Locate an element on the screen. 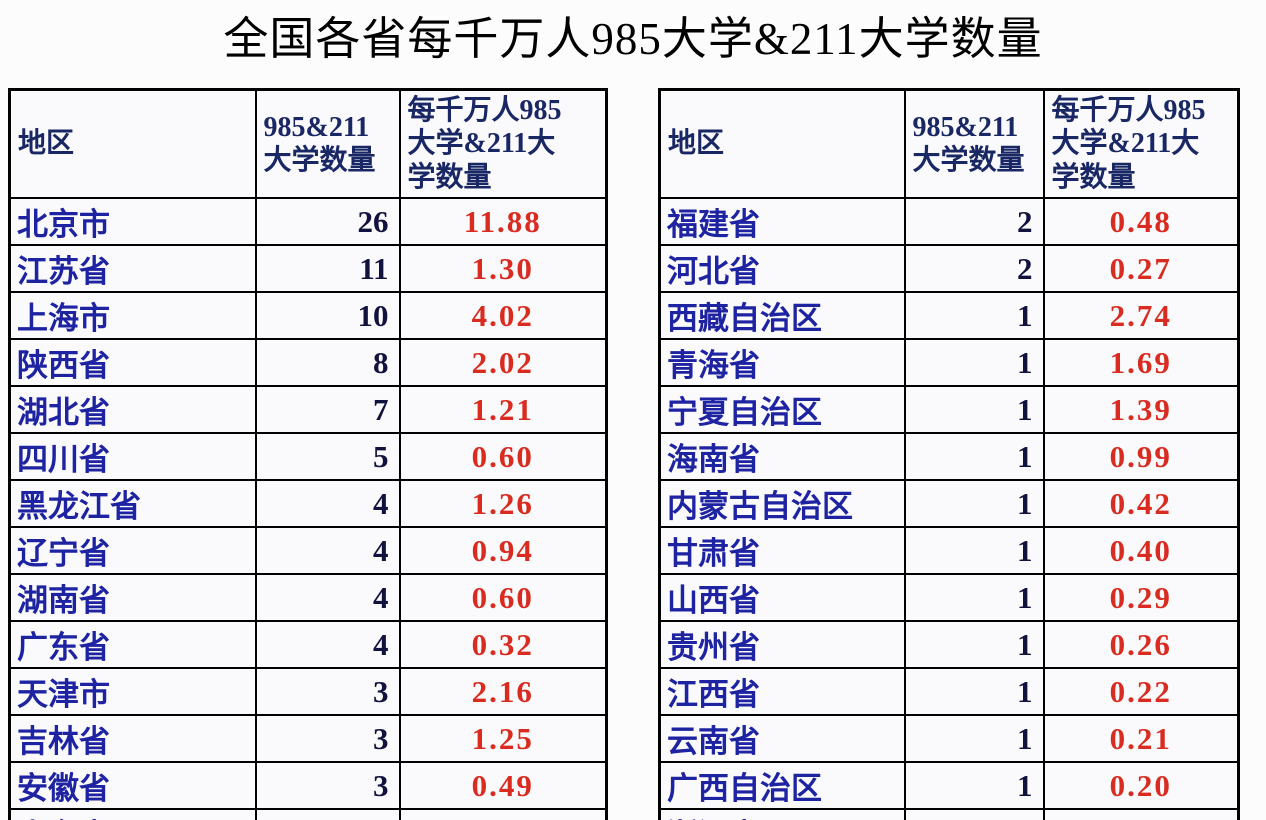  count-cell: 8 is located at coordinates (327, 362).